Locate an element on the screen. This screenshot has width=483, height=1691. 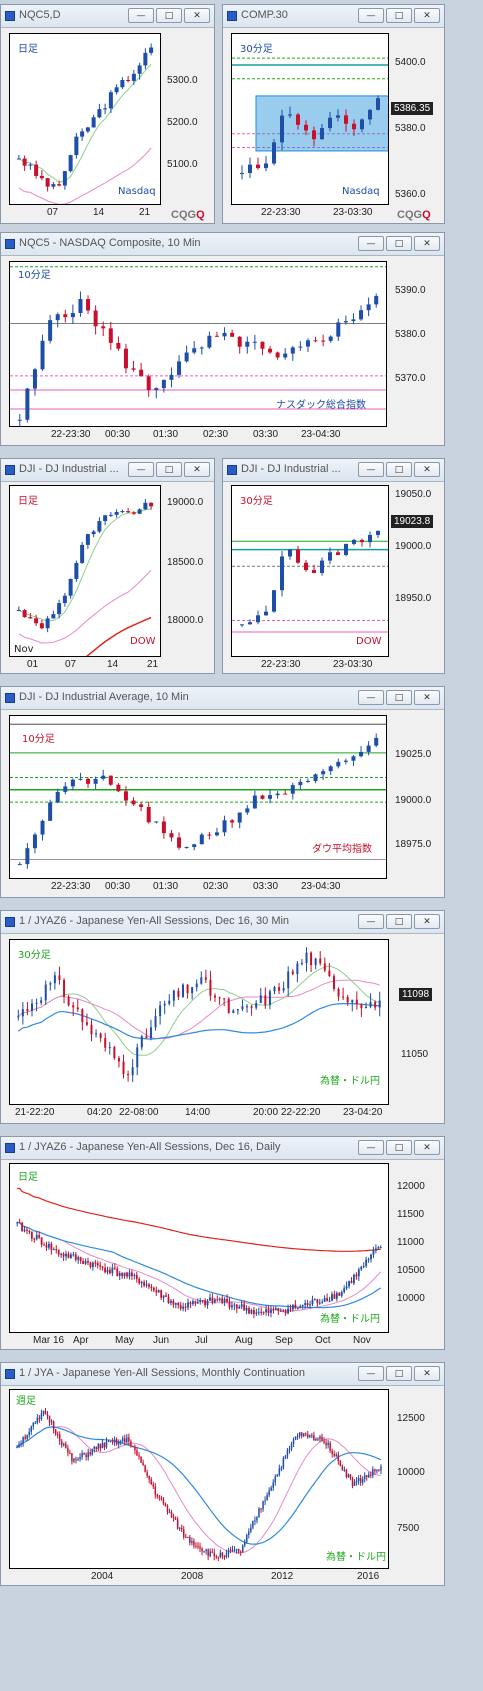
chart-plot-area: 30分足 Nasdaq is located at coordinates (310, 119).